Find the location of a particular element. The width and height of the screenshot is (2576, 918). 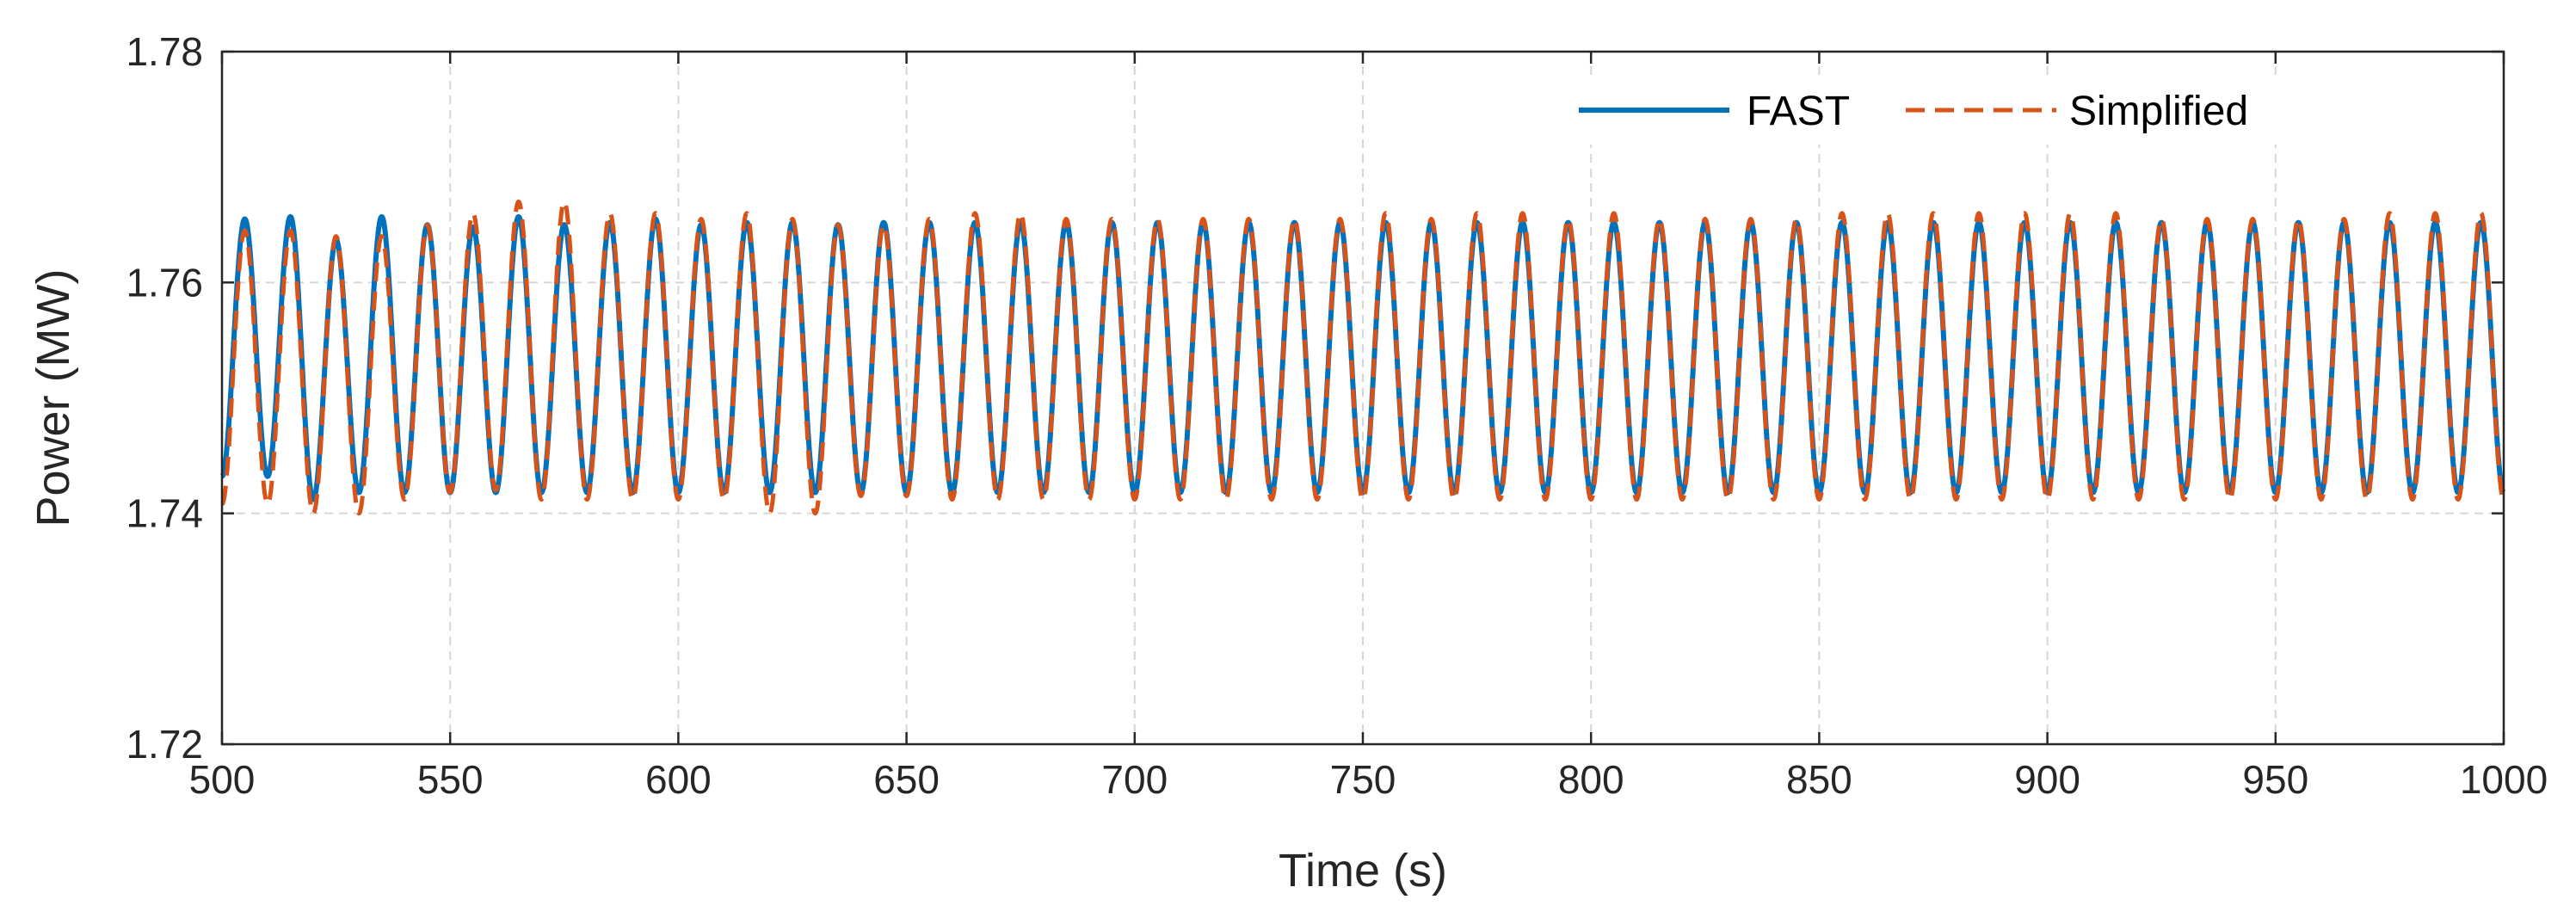

x-tick-label: 750 is located at coordinates (1363, 779).